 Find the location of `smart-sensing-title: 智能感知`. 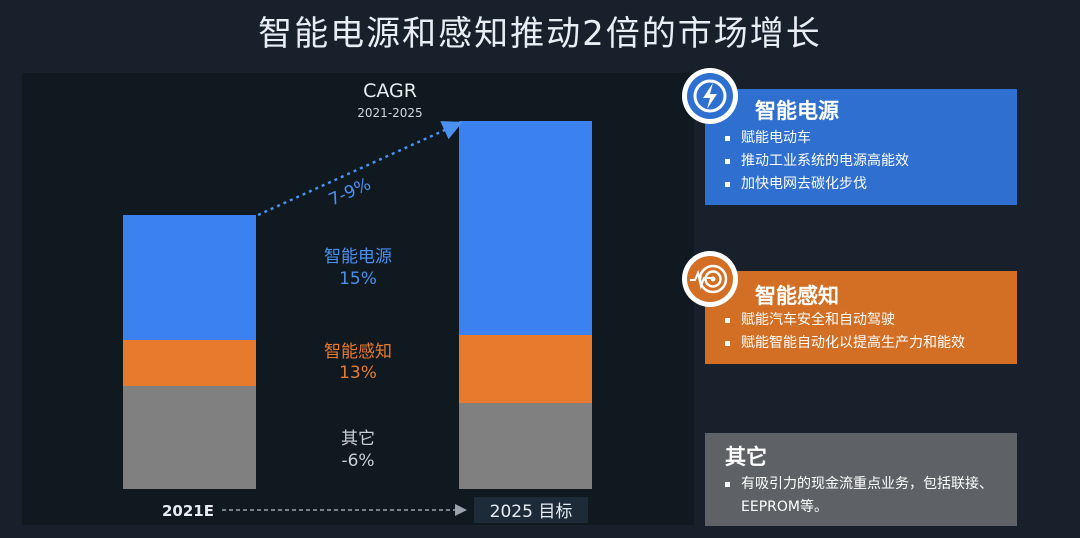

smart-sensing-title: 智能感知 is located at coordinates (797, 296).